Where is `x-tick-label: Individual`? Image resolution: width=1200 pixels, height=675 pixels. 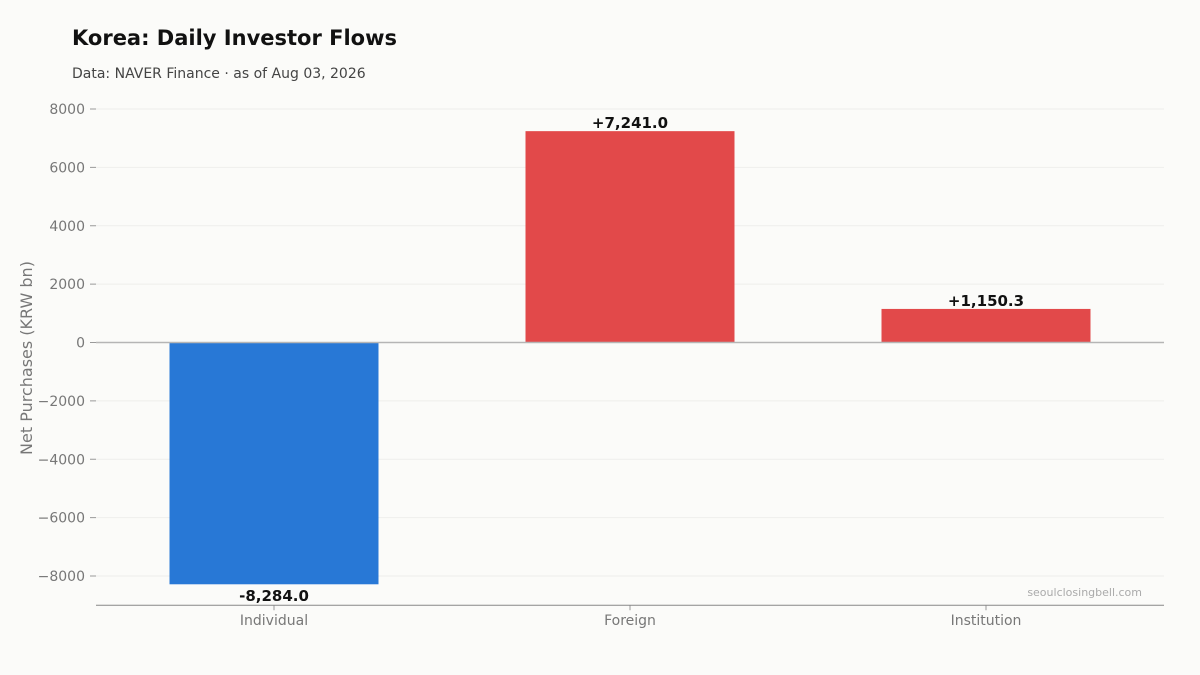 x-tick-label: Individual is located at coordinates (274, 621).